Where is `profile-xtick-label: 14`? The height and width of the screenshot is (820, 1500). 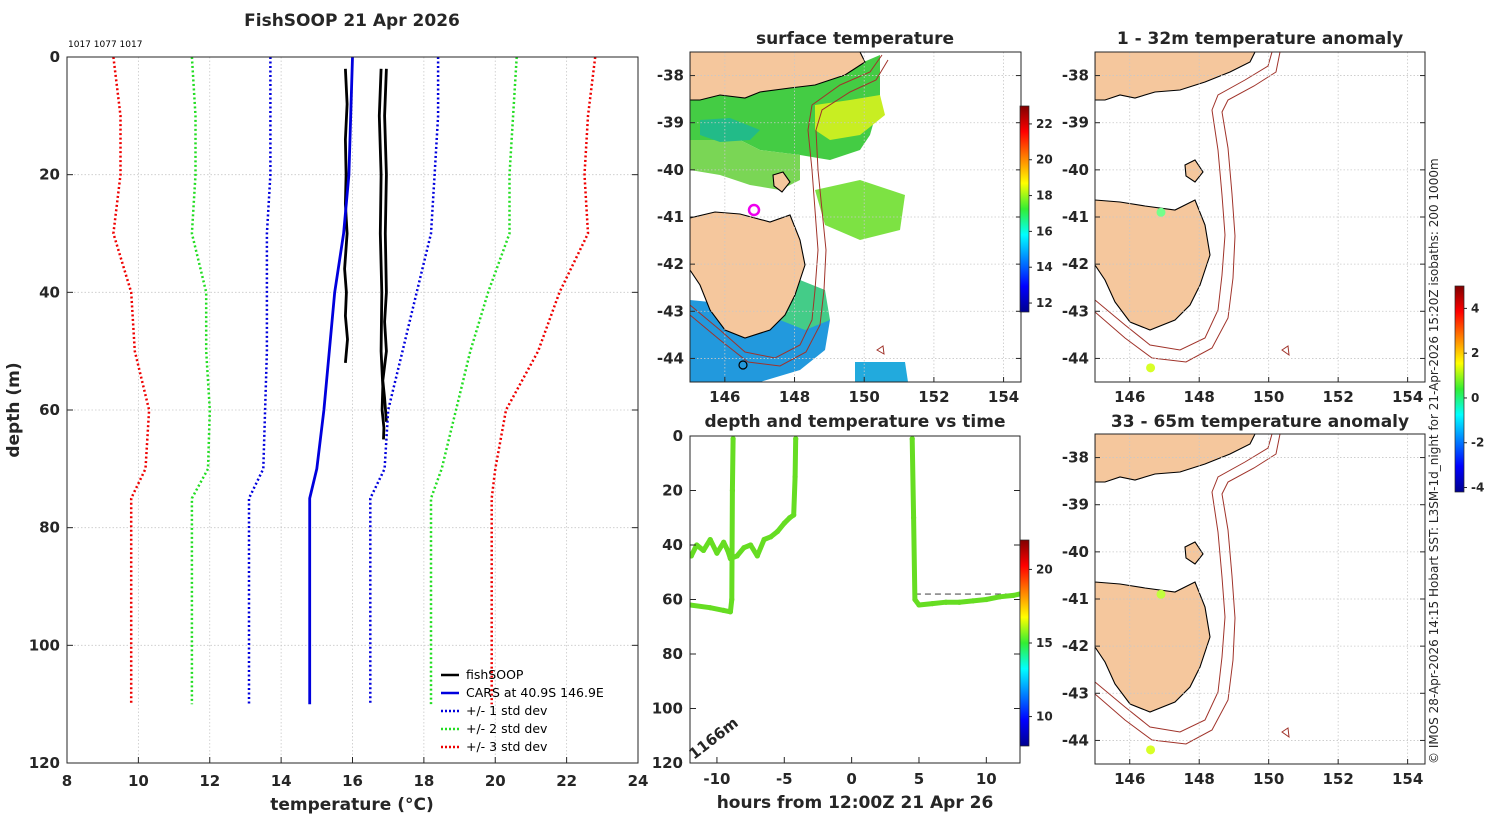
profile-xtick-label: 14 is located at coordinates (281, 781).